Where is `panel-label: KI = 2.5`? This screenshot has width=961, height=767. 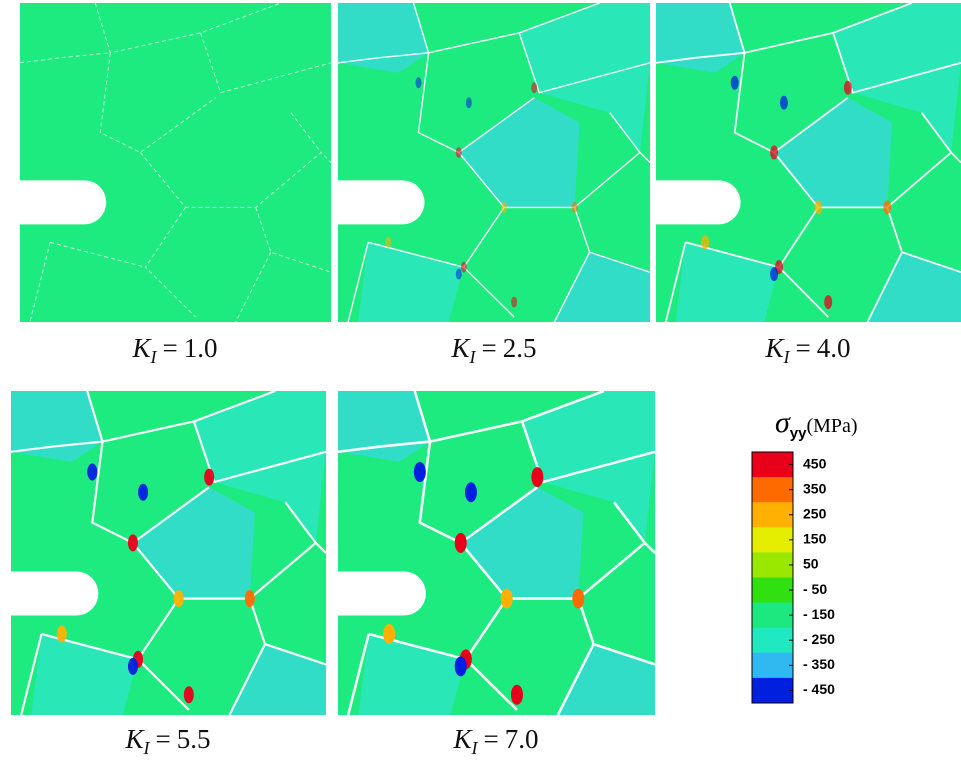 panel-label: KI = 2.5 is located at coordinates (494, 350).